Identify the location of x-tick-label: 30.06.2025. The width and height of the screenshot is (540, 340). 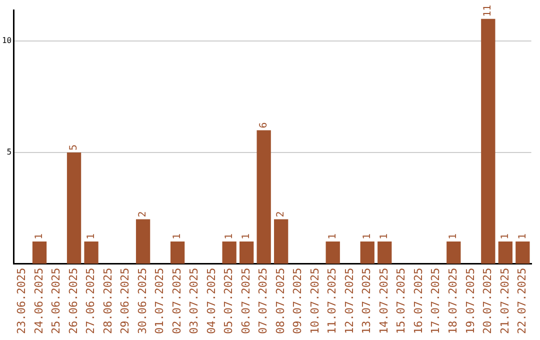
(142, 301).